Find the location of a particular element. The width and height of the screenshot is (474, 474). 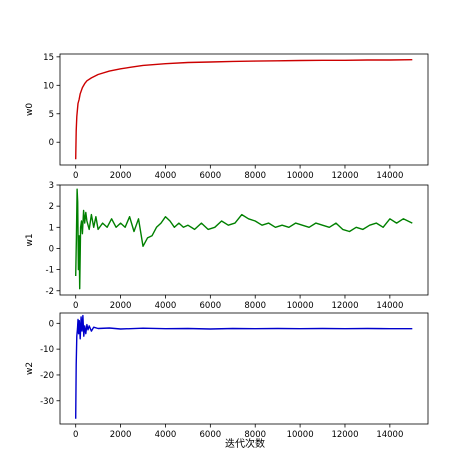

y-axis-label: w2 is located at coordinates (30, 368).